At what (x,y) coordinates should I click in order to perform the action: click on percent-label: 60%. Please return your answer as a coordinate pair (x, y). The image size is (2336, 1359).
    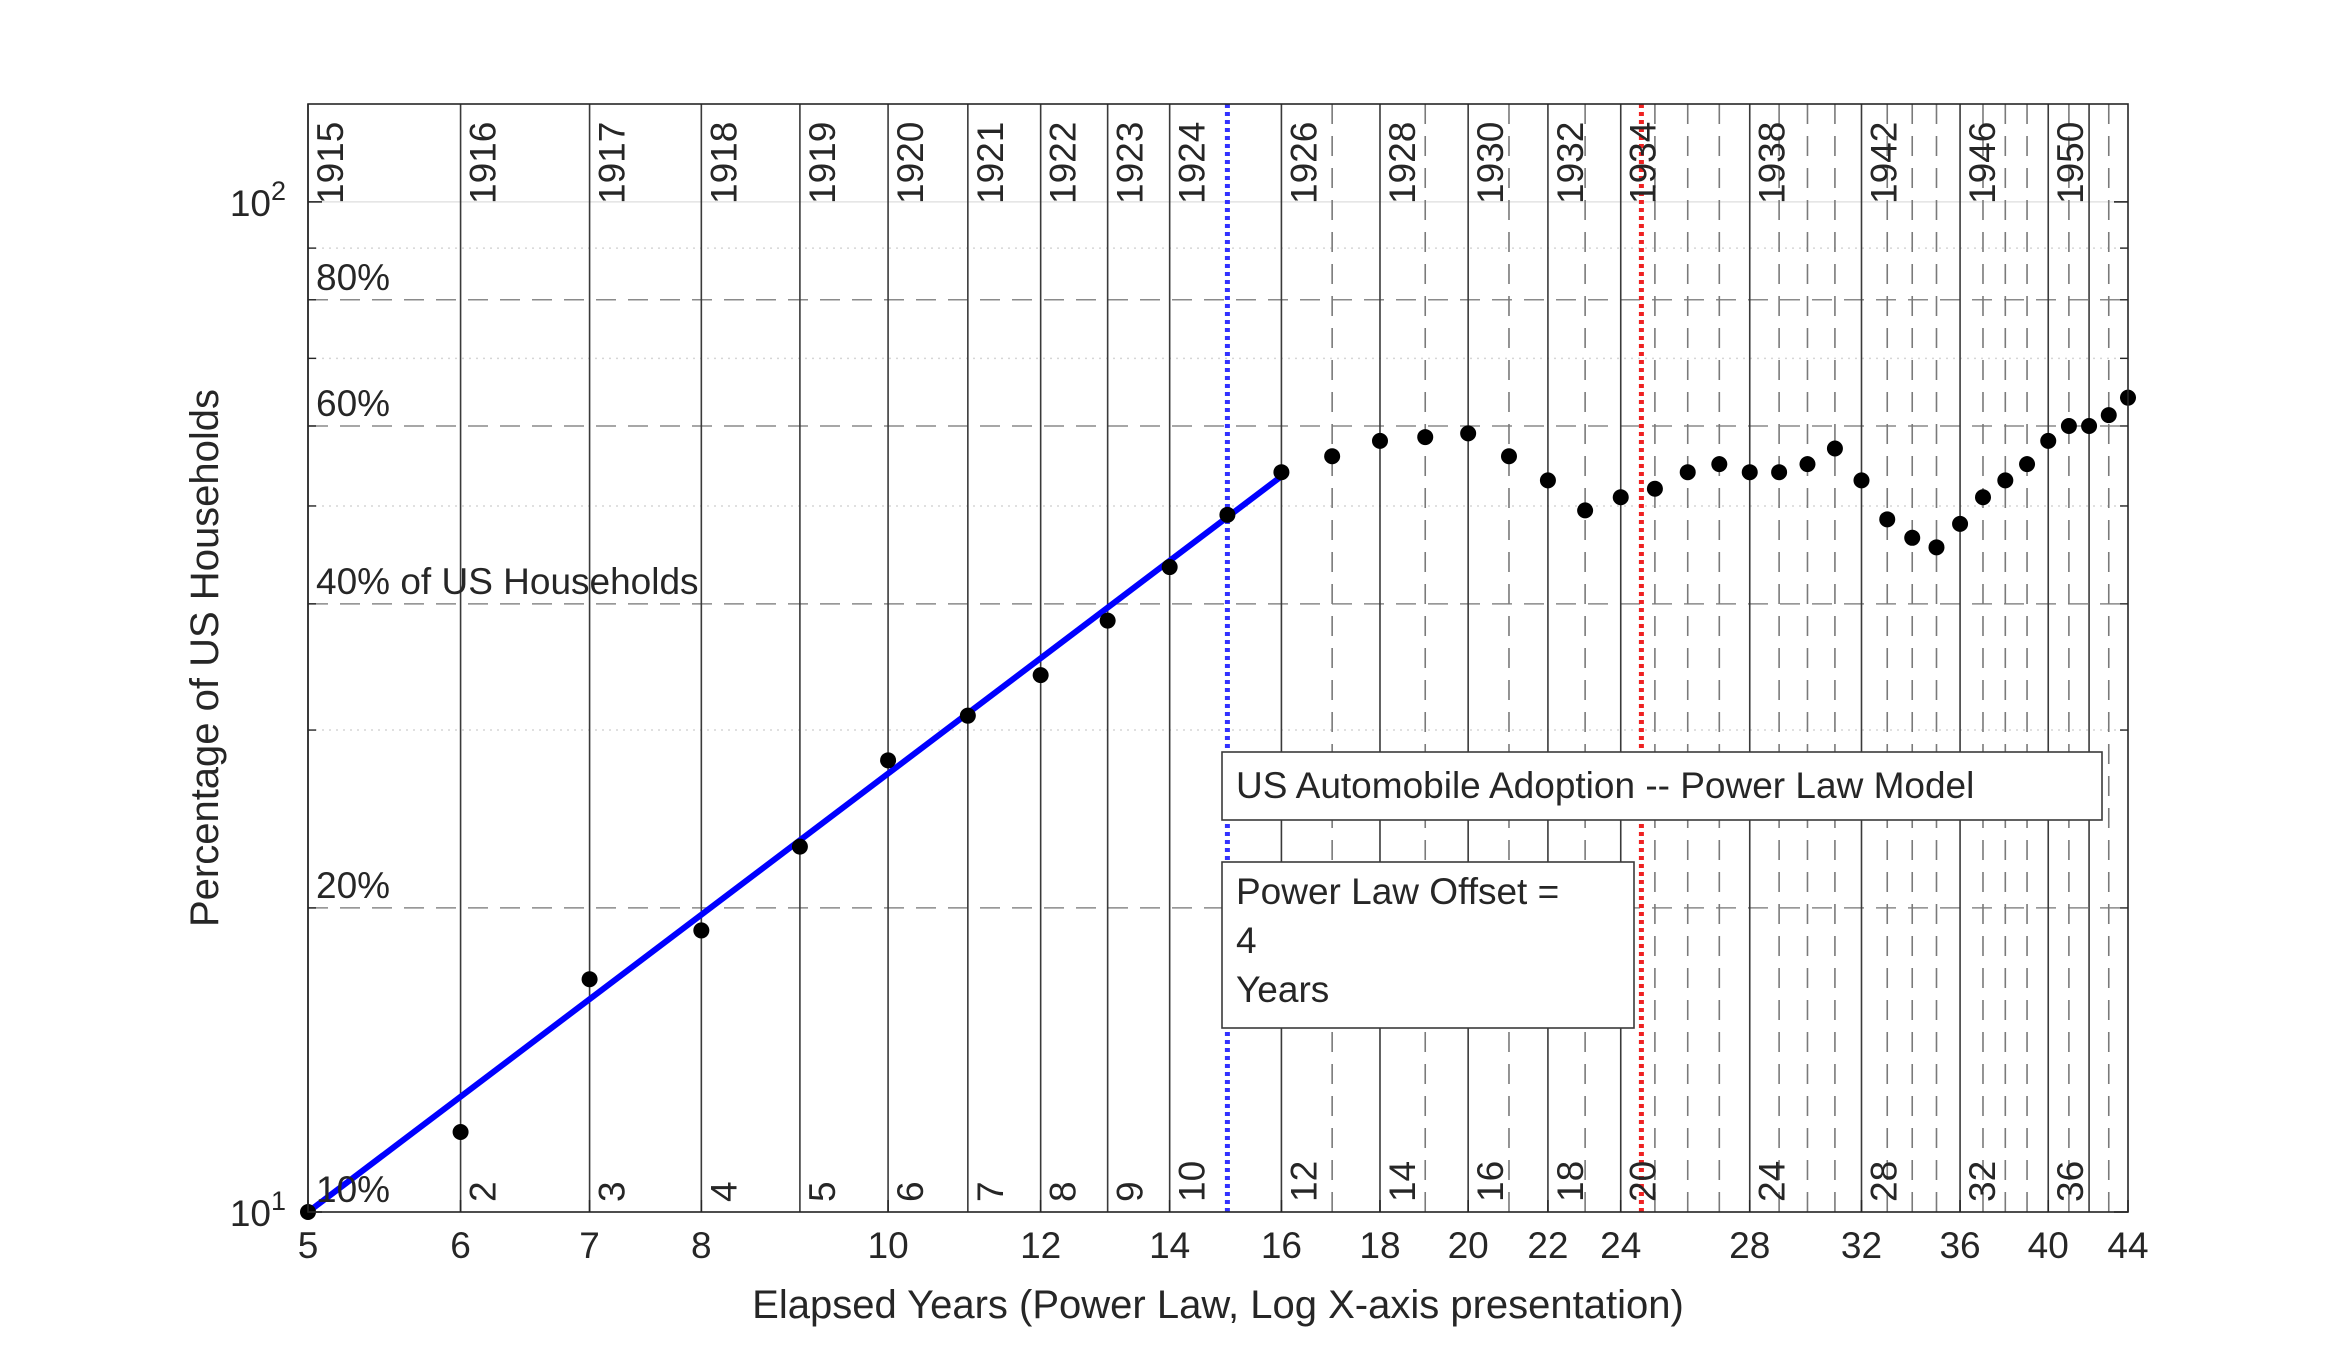
    Looking at the image, I should click on (353, 403).